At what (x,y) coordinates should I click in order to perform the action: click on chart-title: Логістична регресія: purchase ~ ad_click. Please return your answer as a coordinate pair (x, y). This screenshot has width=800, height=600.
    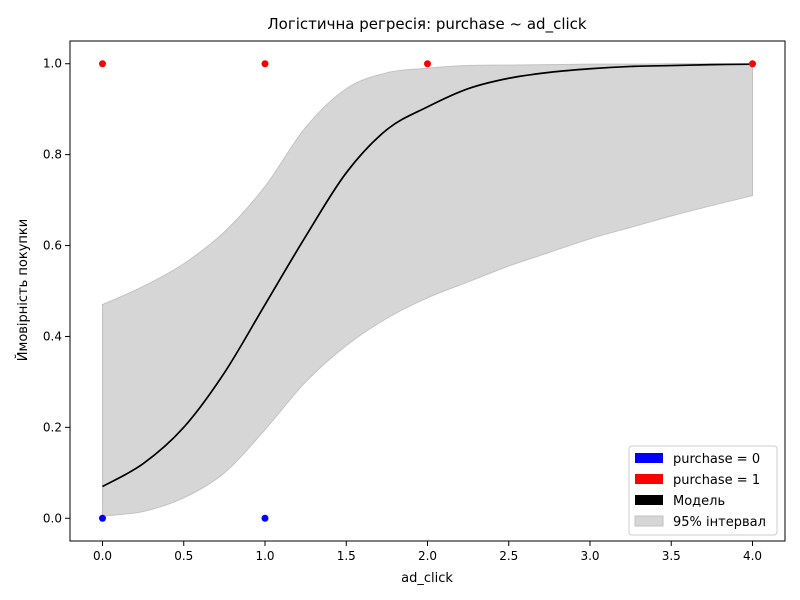
    Looking at the image, I should click on (427, 24).